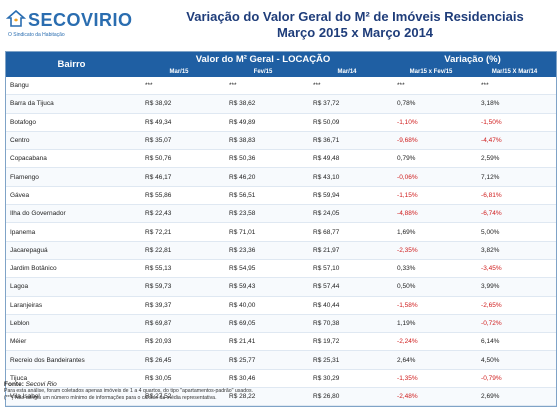 The width and height of the screenshot is (560, 420). What do you see at coordinates (179, 104) in the screenshot?
I see `cell-mar15: R$ 38,92` at bounding box center [179, 104].